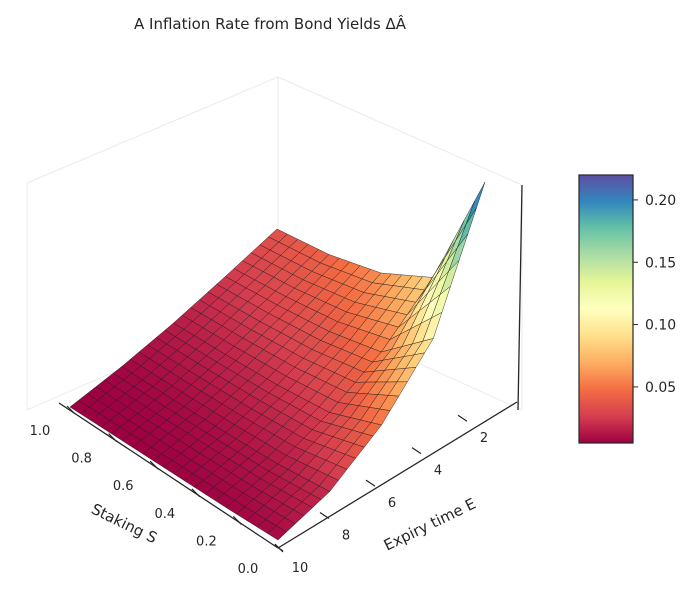 The width and height of the screenshot is (692, 594). Describe the element at coordinates (81, 459) in the screenshot. I see `x-tick-label: 0.8` at that location.